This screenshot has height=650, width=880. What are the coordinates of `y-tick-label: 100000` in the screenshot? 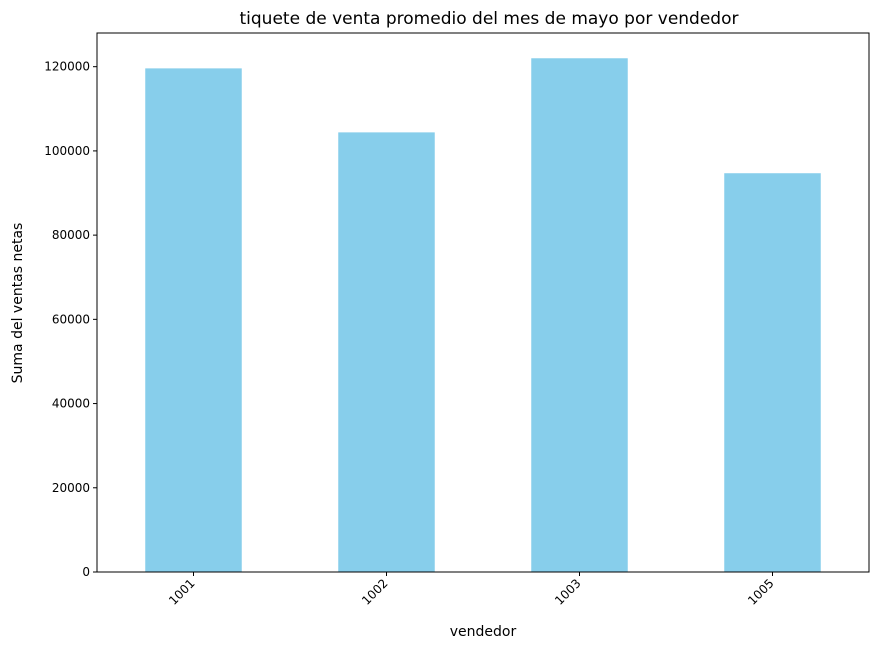 It's located at (67, 151).